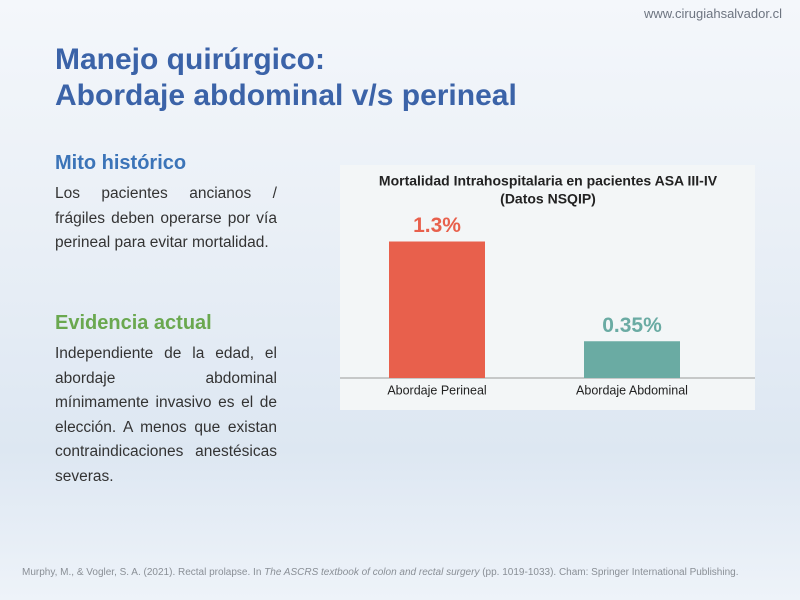 Image resolution: width=800 pixels, height=600 pixels. Describe the element at coordinates (436, 390) in the screenshot. I see `category-label: Abordaje Perineal` at that location.